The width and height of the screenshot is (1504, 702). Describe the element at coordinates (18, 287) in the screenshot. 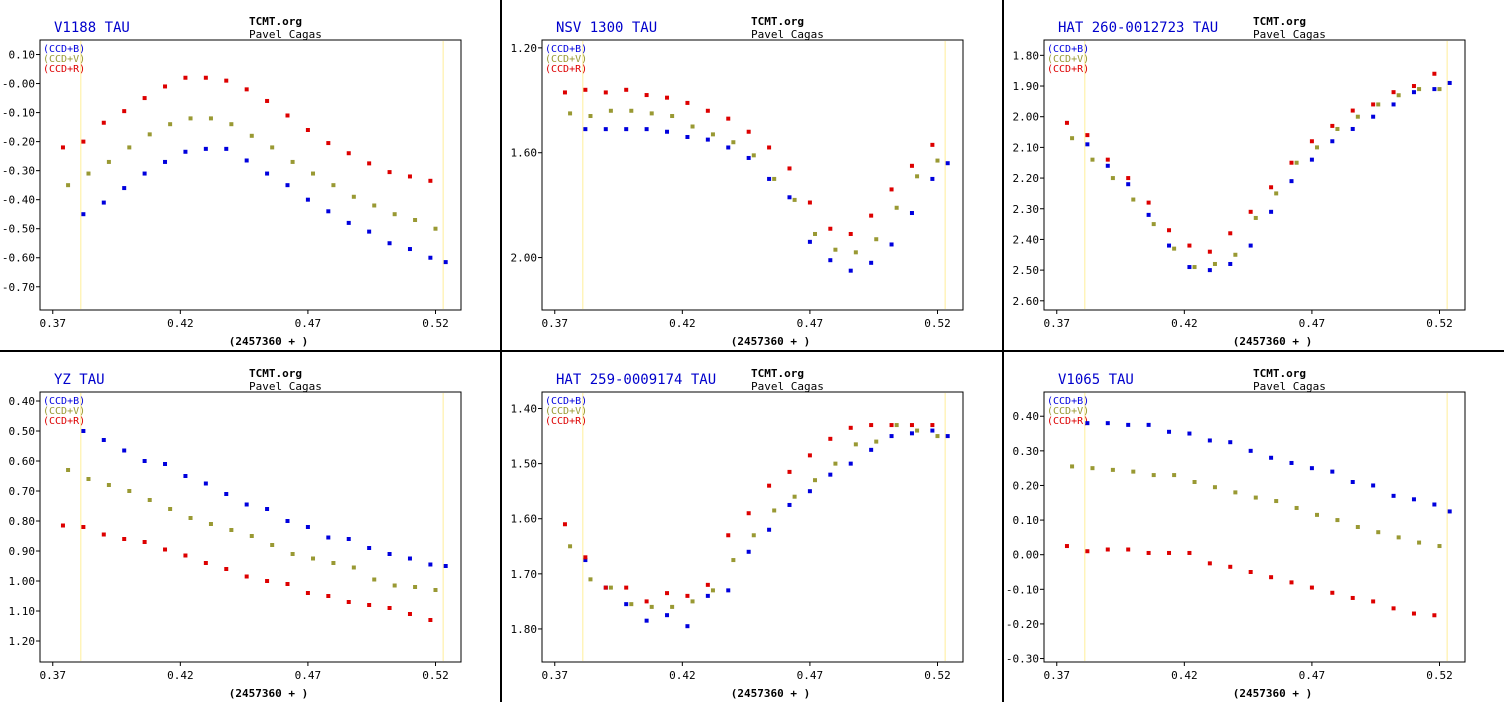

I see `y-tick-label: -0.70` at that location.